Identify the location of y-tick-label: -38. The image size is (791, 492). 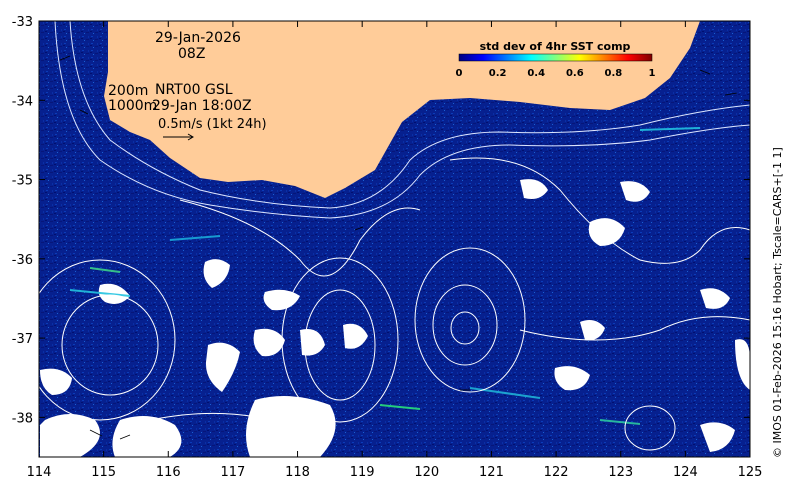
(22, 418).